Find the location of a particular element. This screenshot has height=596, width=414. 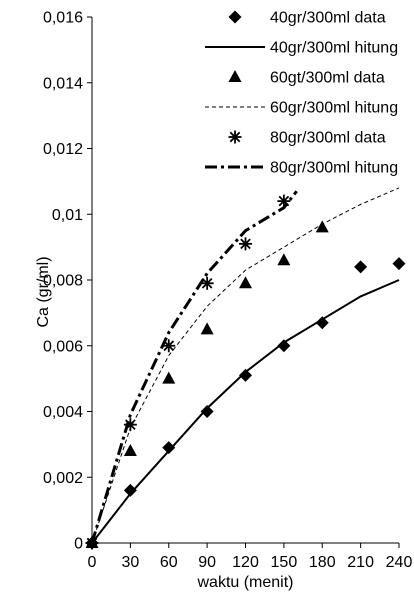

y-tick-label: 0,004 is located at coordinates (63, 412).